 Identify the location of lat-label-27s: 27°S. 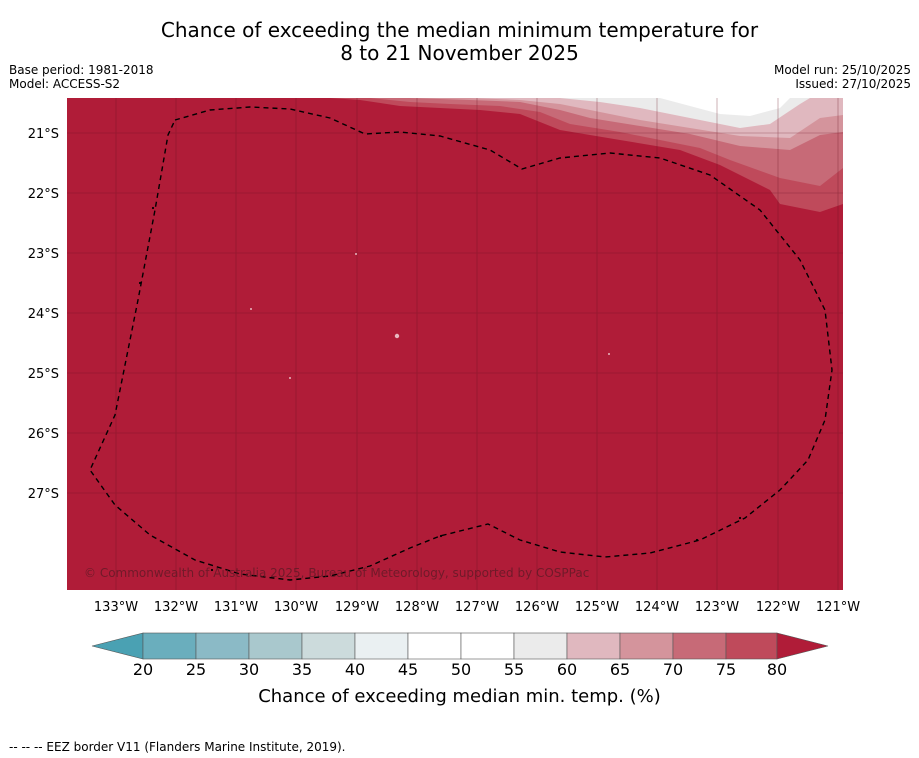
(43, 494).